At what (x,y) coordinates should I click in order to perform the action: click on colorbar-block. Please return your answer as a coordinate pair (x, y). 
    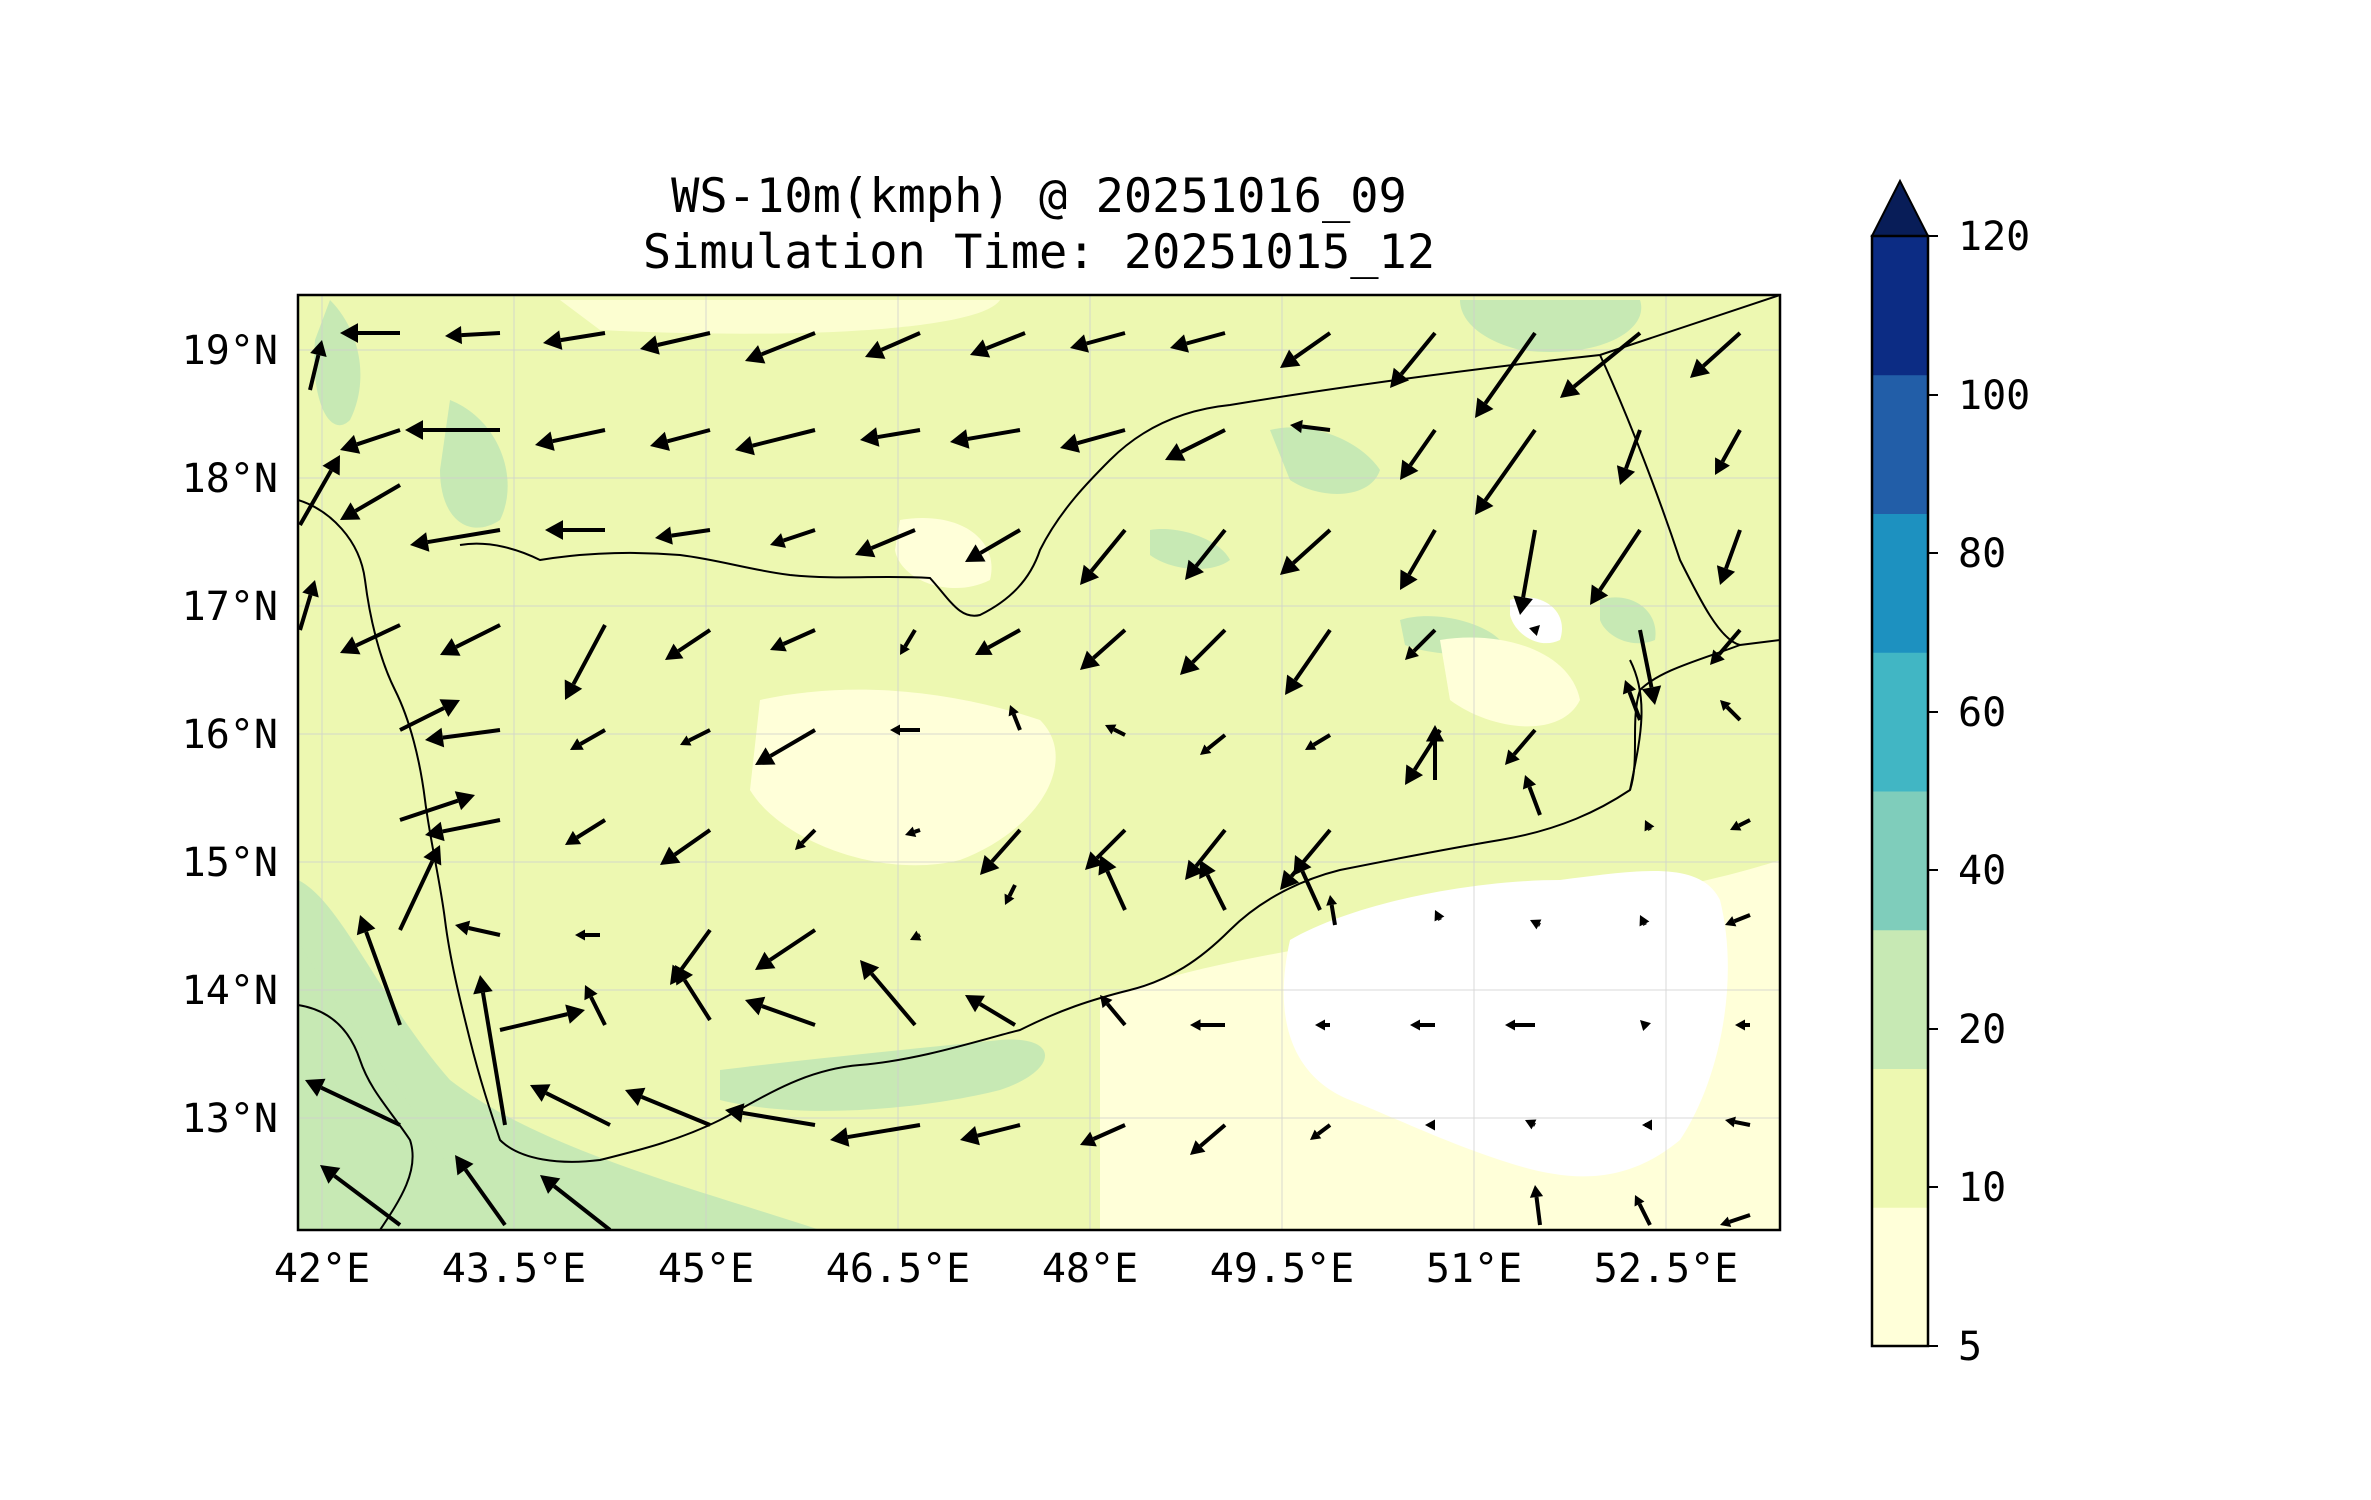
    Looking at the image, I should click on (1900, 1277).